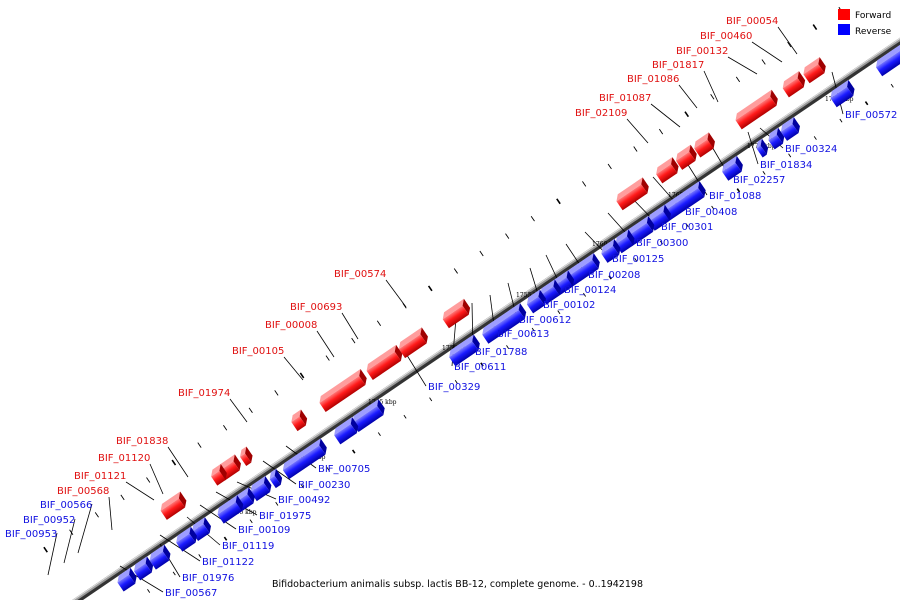  Describe the element at coordinates (702, 51) in the screenshot. I see `gene-label-forward: BIF_00132` at that location.